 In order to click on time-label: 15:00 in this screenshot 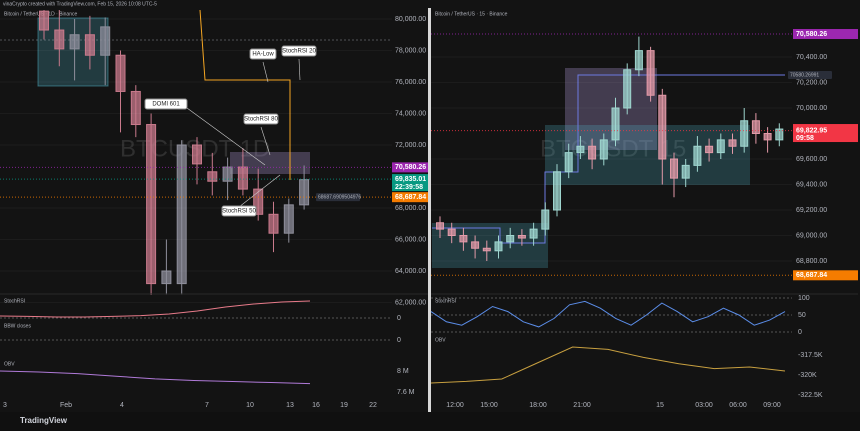, I will do `click(489, 405)`.